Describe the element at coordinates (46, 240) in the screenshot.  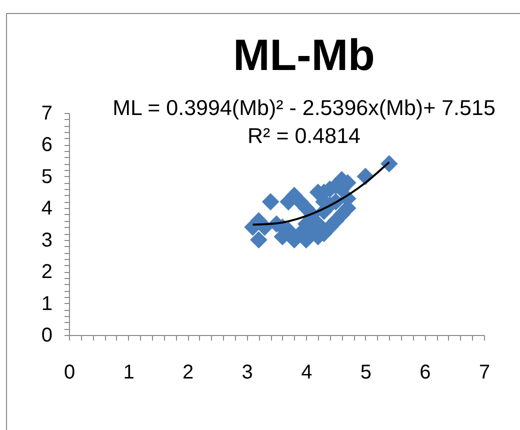
I see `y-tick-label: 3` at that location.